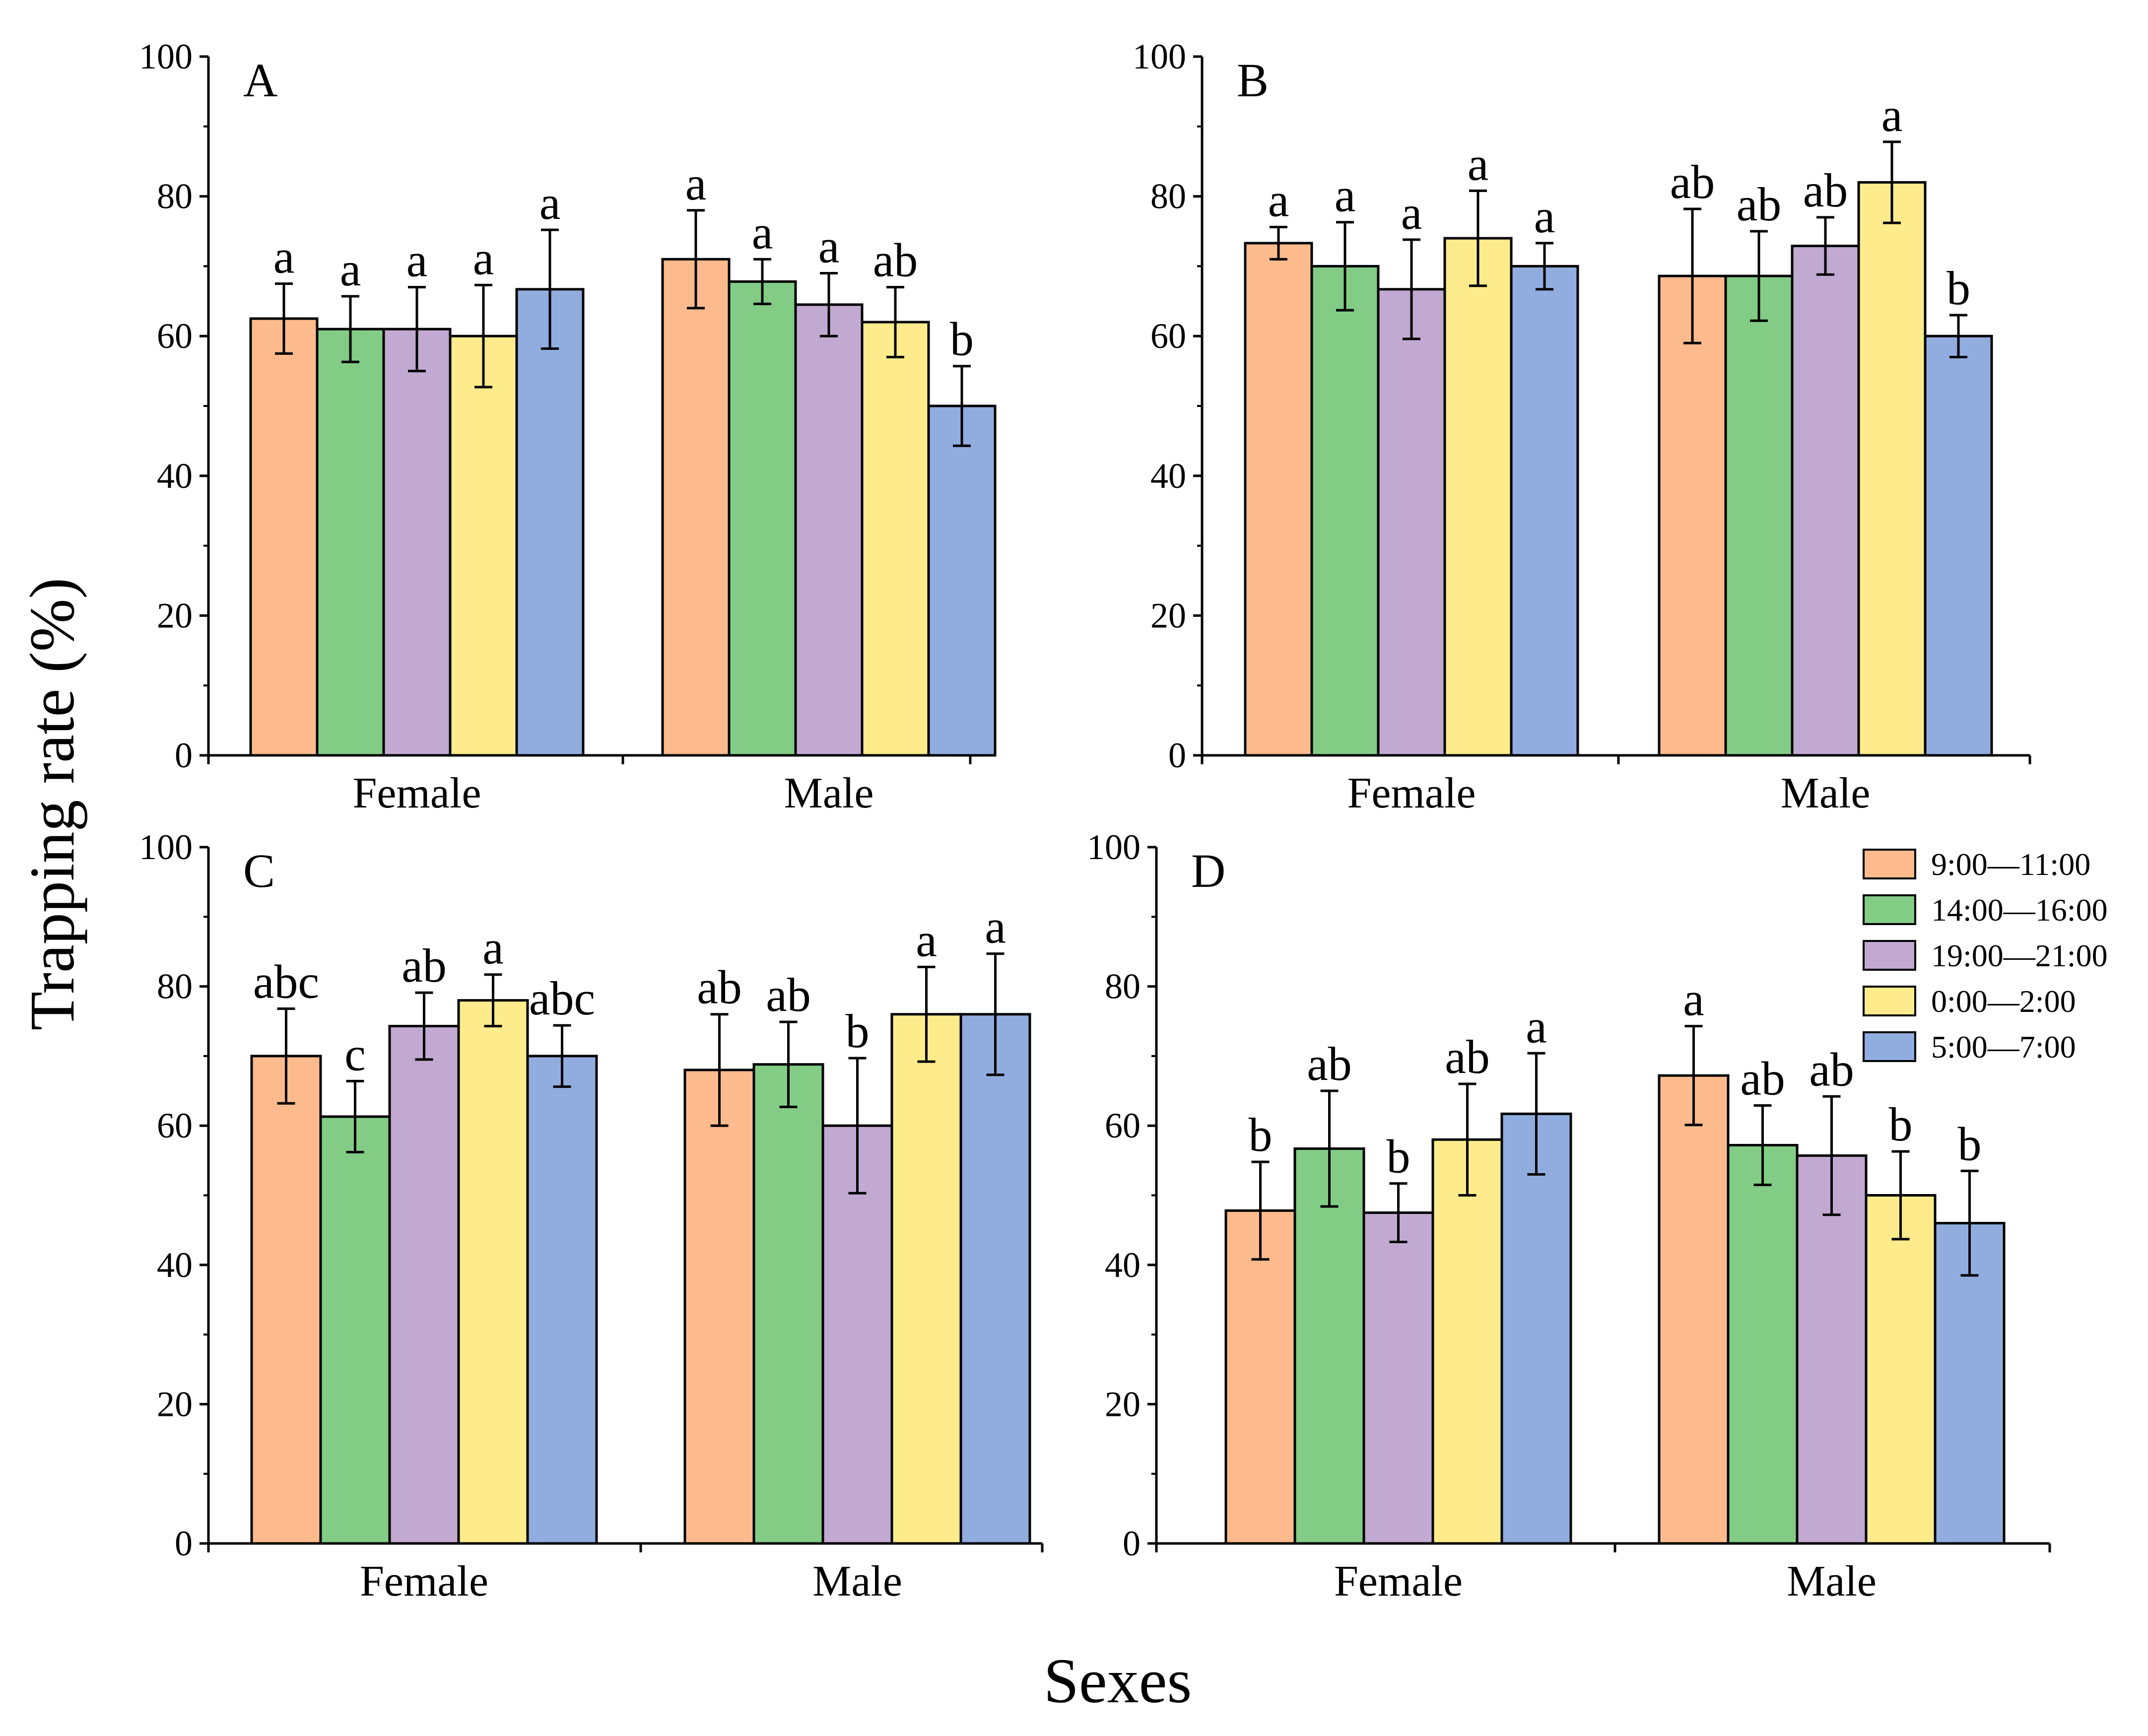 Image resolution: width=2148 pixels, height=1736 pixels. I want to click on panel-c-significance-letter: abc, so click(562, 998).